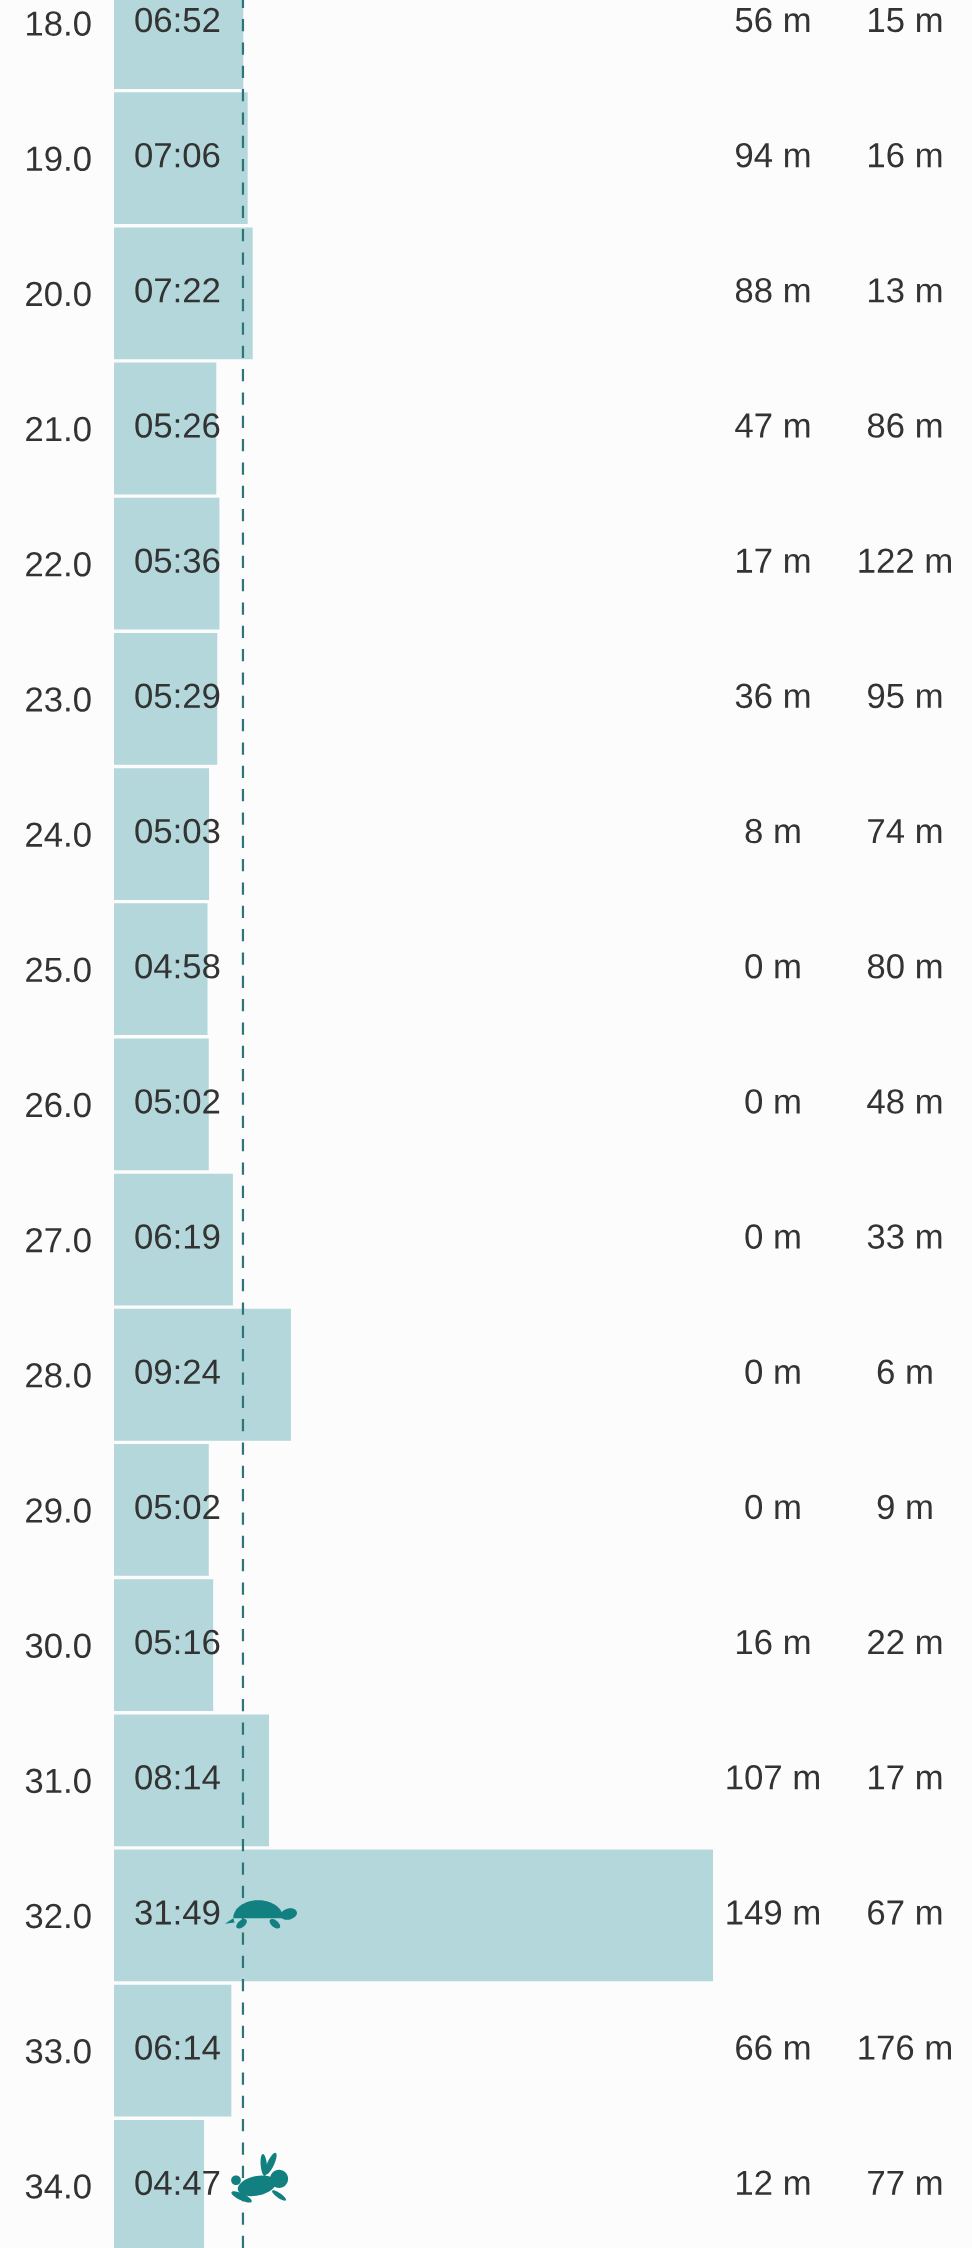 This screenshot has width=972, height=2248. I want to click on y-tick-label: 33.0, so click(58, 2051).